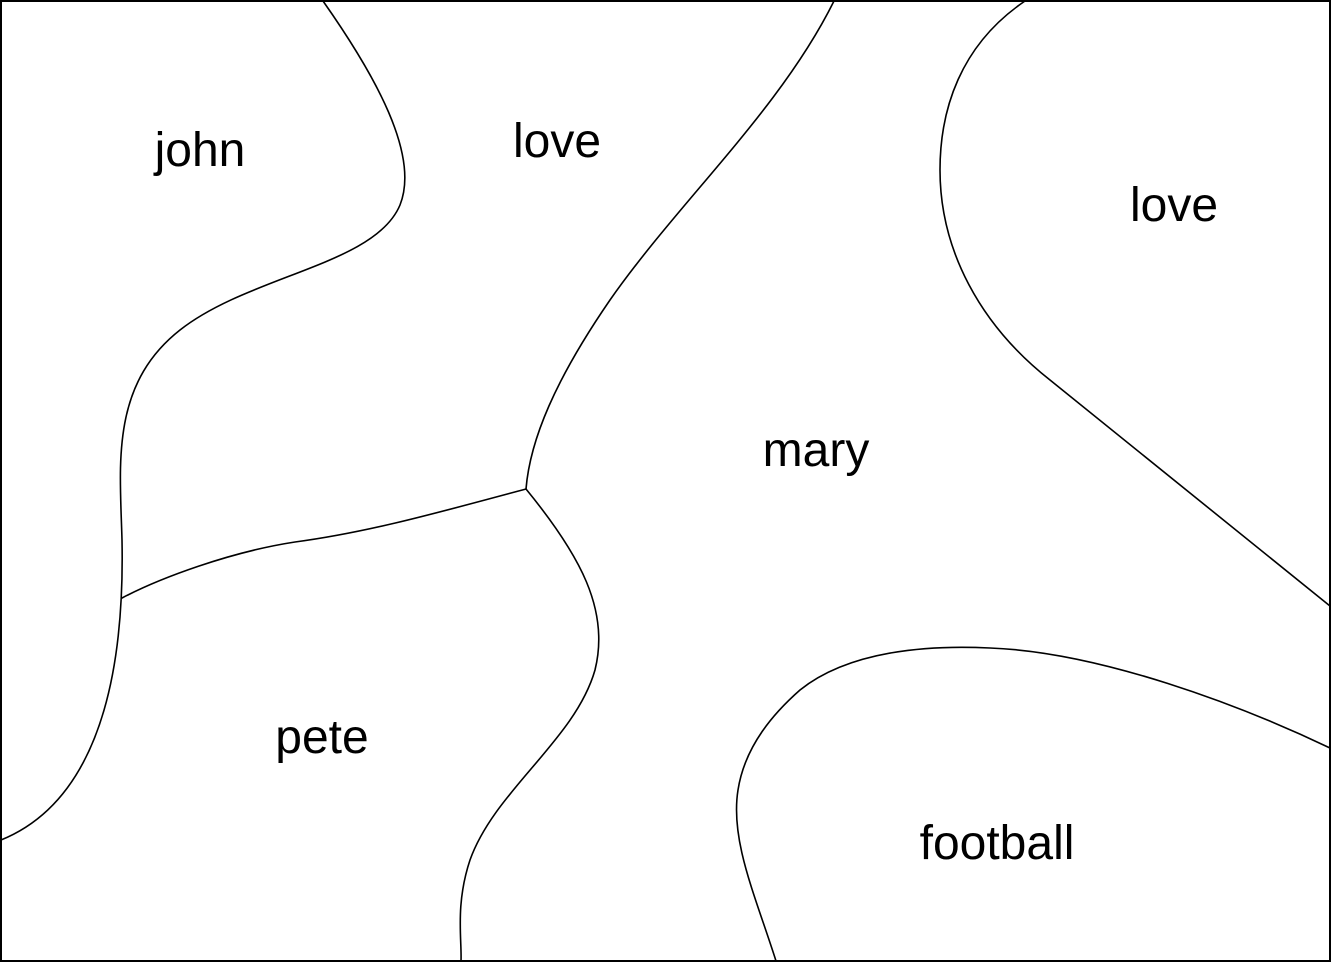  I want to click on boundary-love-pete, so click(324, 543).